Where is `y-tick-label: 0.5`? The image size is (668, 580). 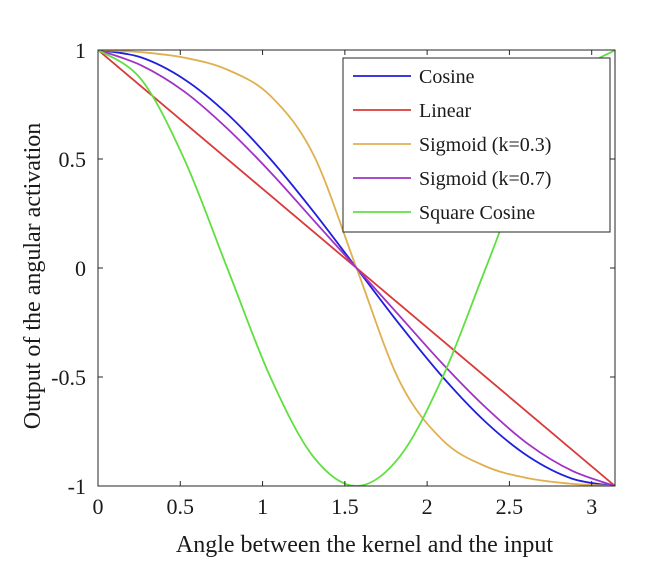 y-tick-label: 0.5 is located at coordinates (73, 159).